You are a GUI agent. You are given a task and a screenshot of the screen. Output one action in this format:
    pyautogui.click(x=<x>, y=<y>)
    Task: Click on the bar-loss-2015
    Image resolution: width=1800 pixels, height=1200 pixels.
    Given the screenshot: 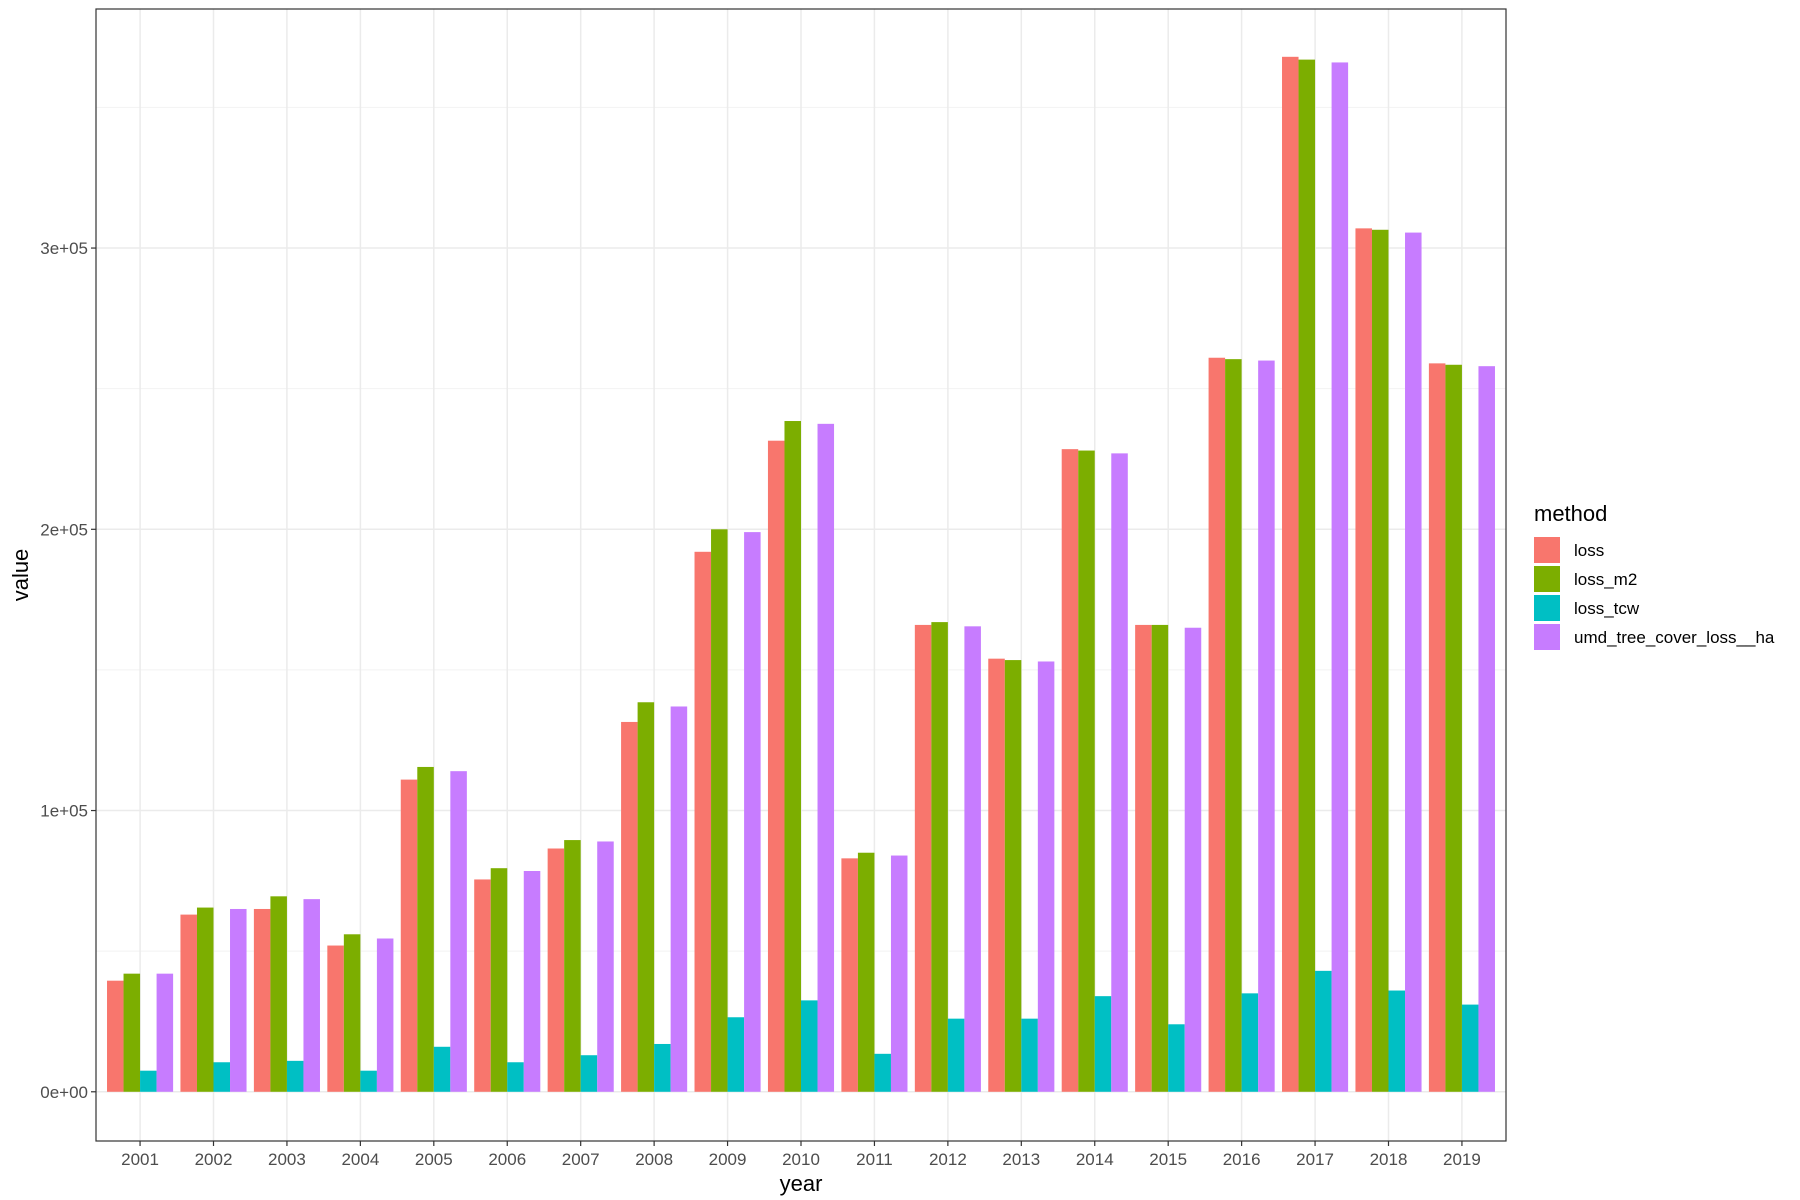 What is the action you would take?
    pyautogui.click(x=1143, y=858)
    